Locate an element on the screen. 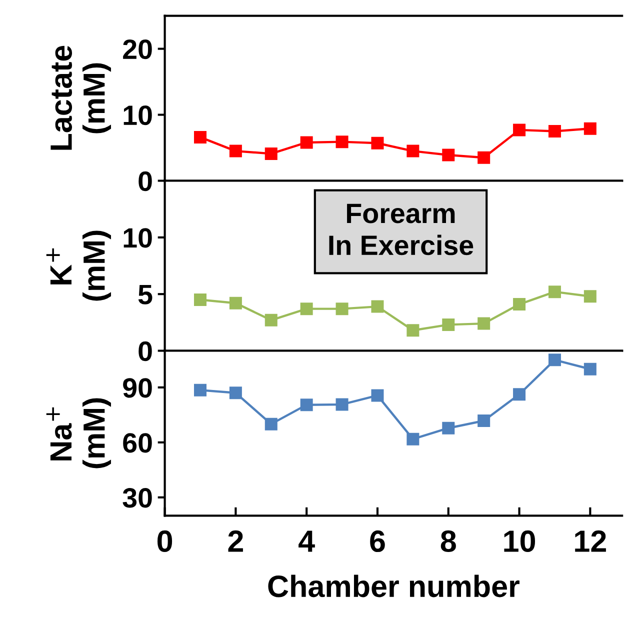 Image resolution: width=629 pixels, height=632 pixels. x-axis-title: Chamber number is located at coordinates (394, 586).